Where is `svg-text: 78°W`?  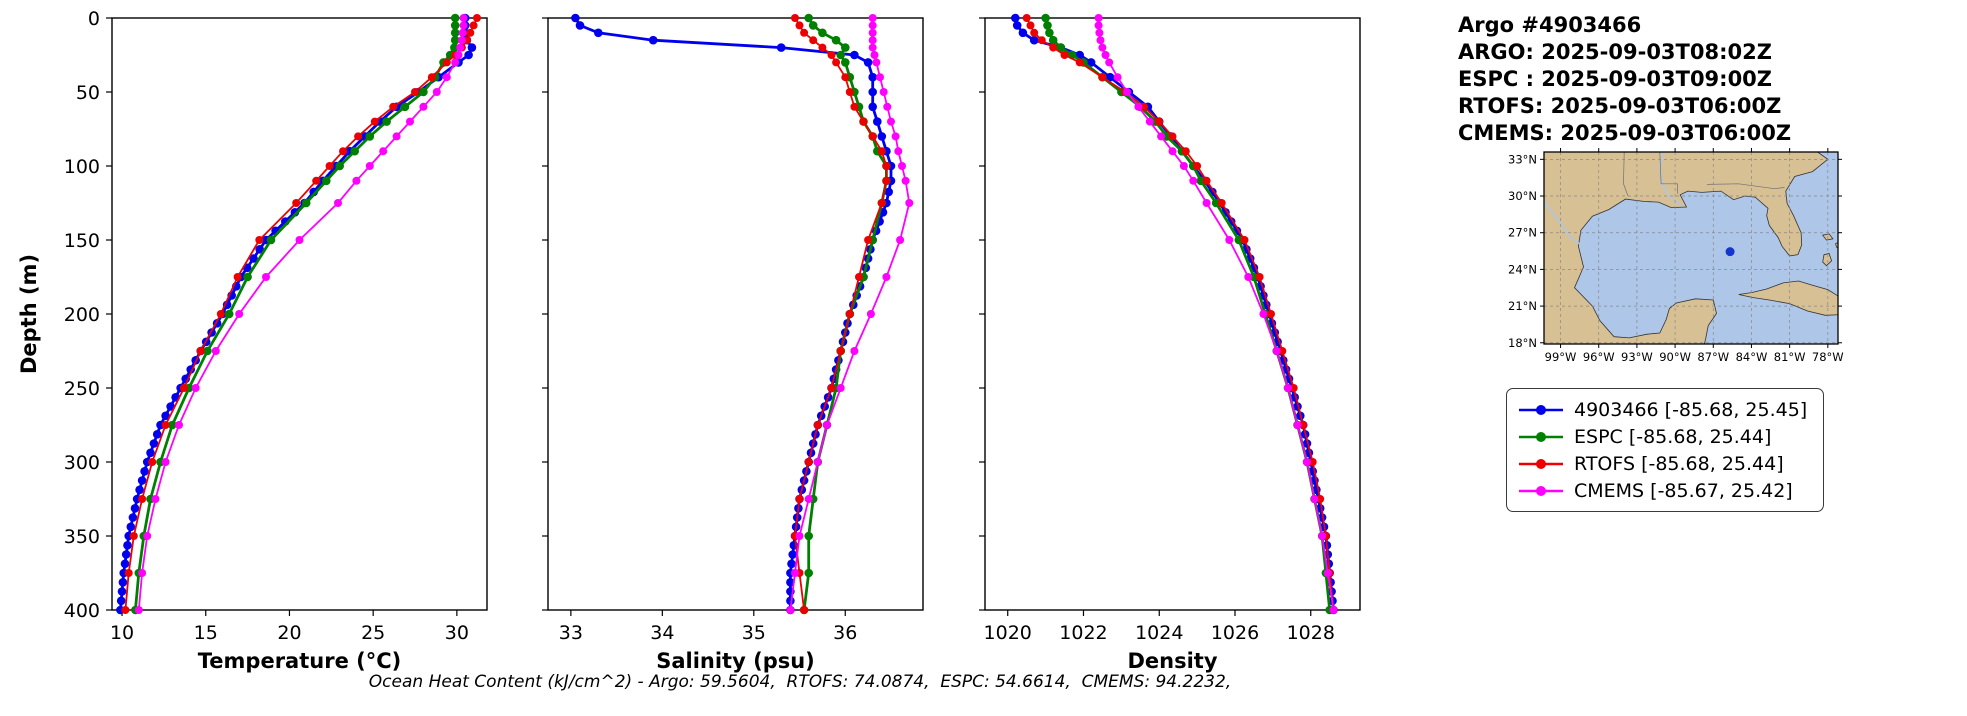 svg-text: 78°W is located at coordinates (1828, 357).